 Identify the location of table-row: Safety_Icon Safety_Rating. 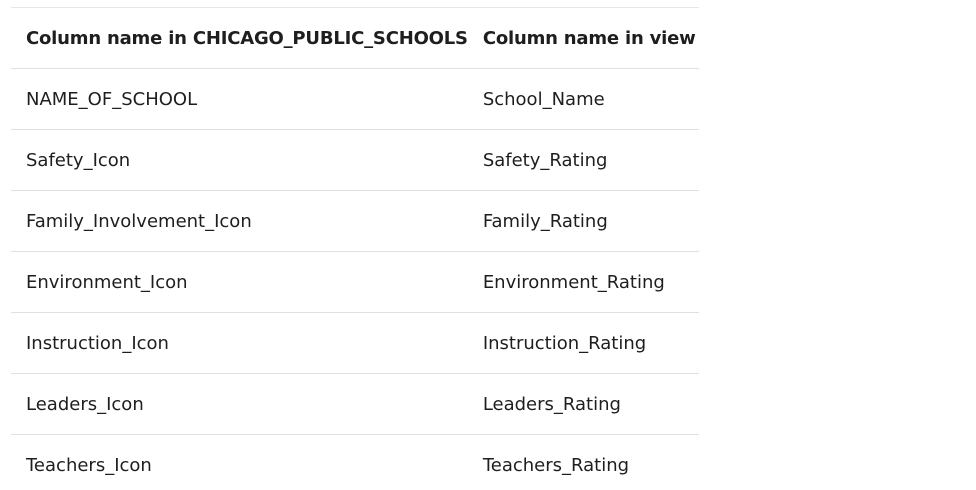
(355, 160).